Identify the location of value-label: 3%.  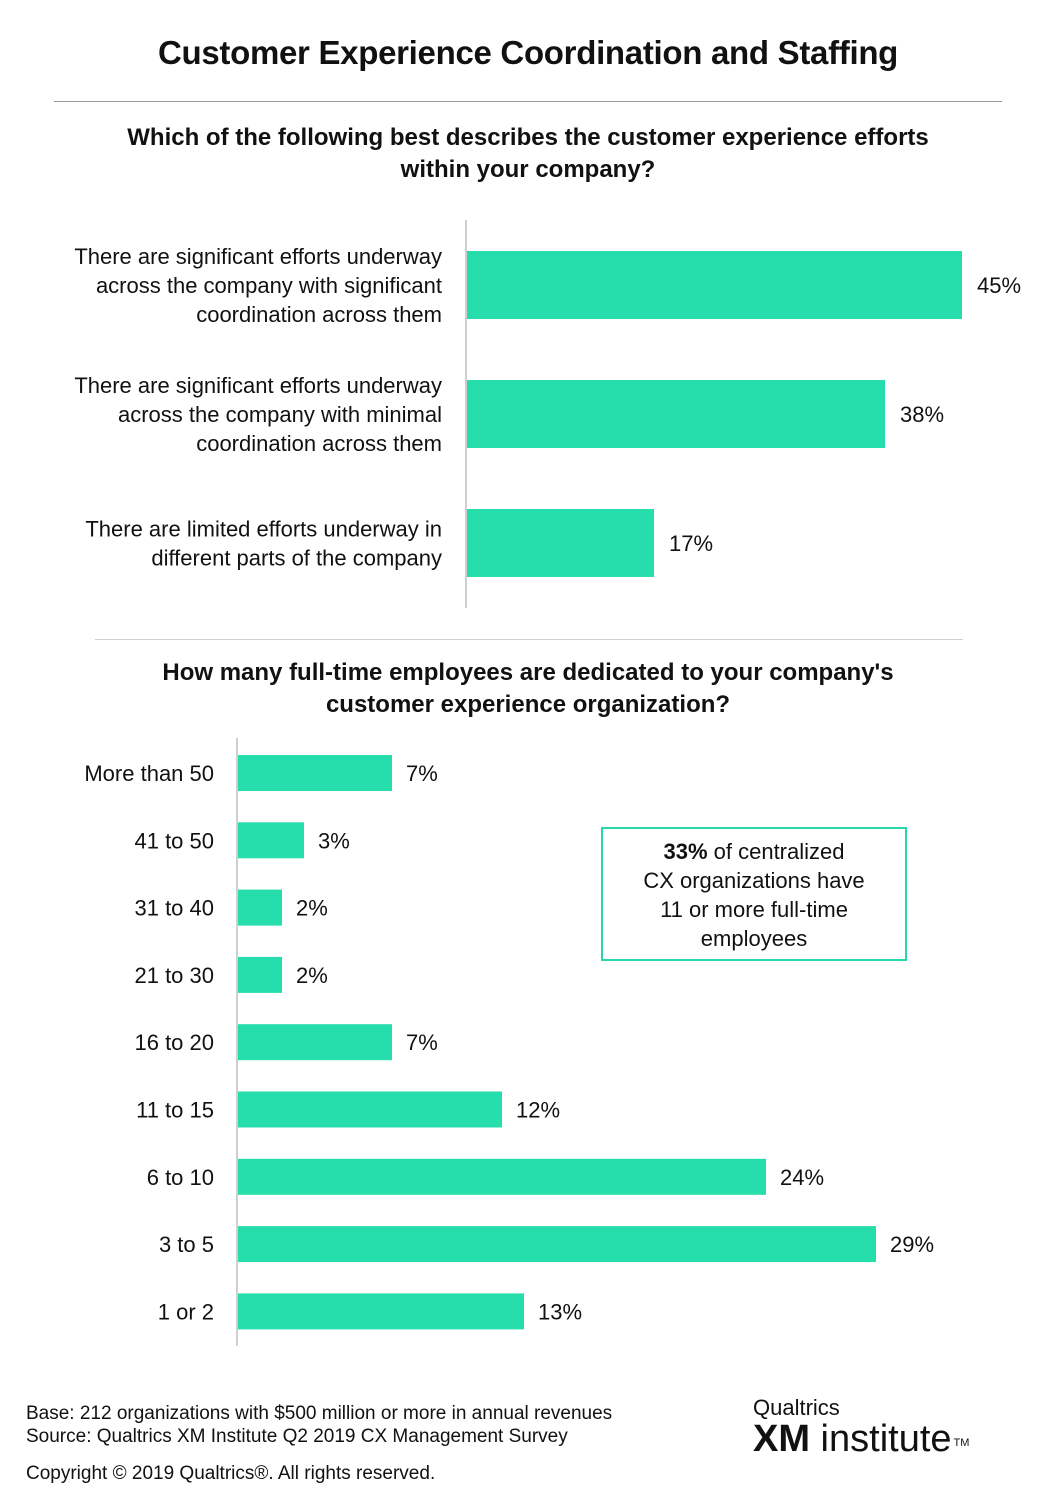
(334, 840).